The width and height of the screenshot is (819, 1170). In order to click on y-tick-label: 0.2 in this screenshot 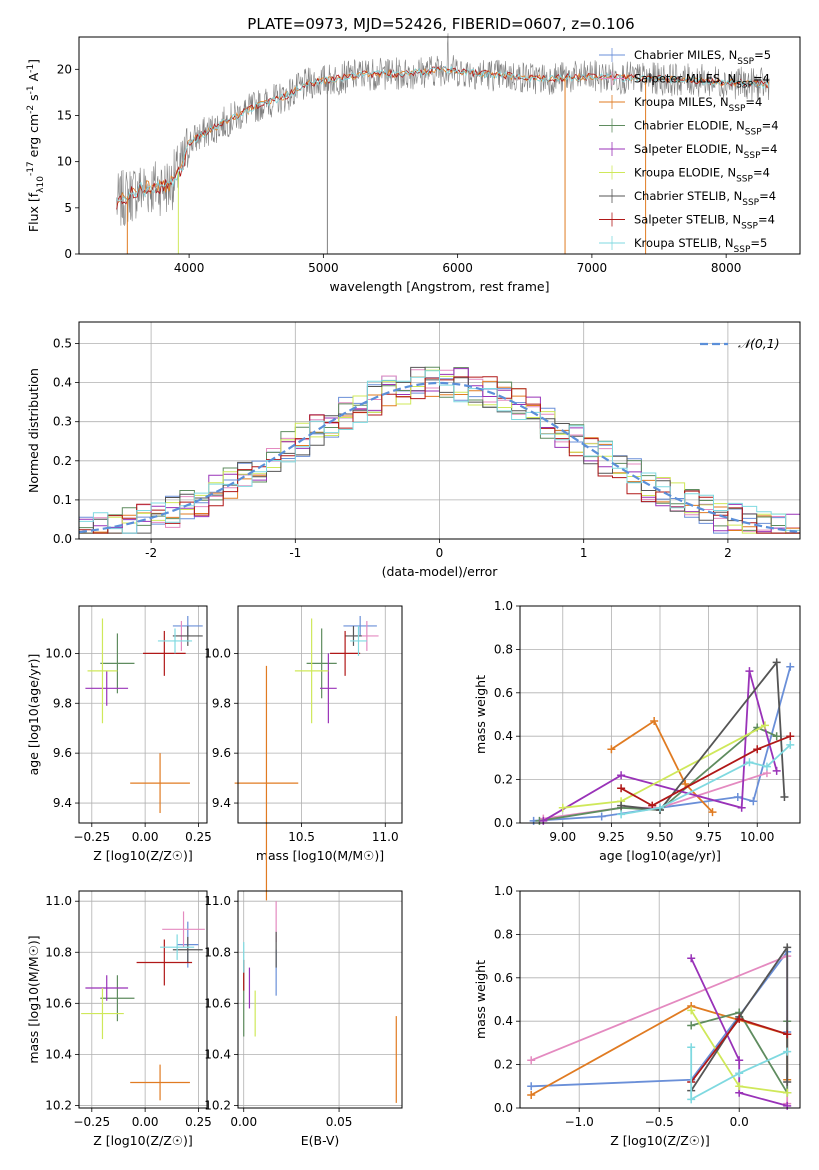, I will do `click(503, 780)`.